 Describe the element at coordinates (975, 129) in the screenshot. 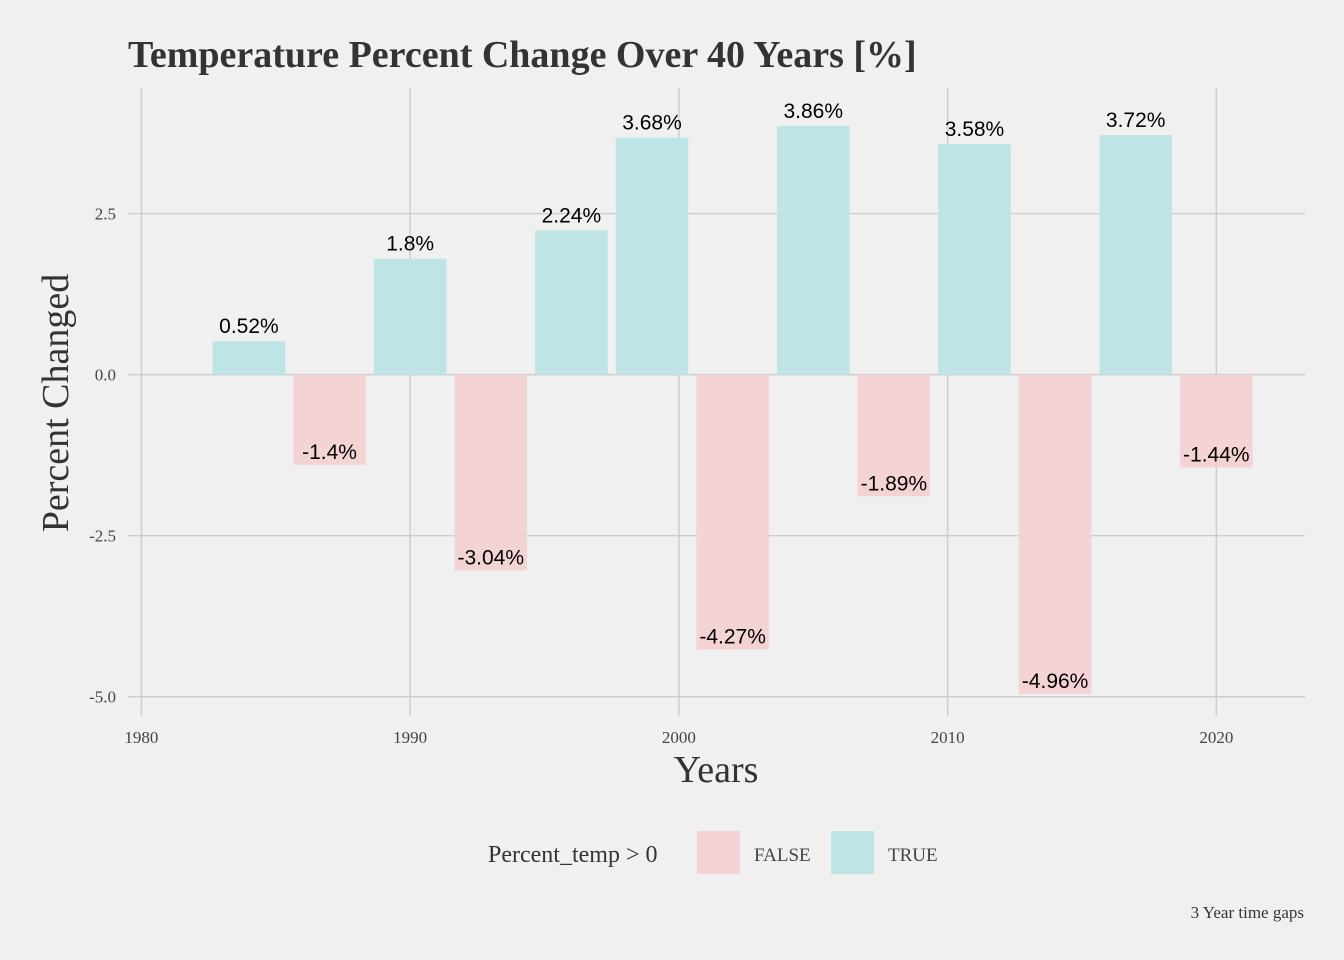

I see `data-label: 3.58%` at that location.